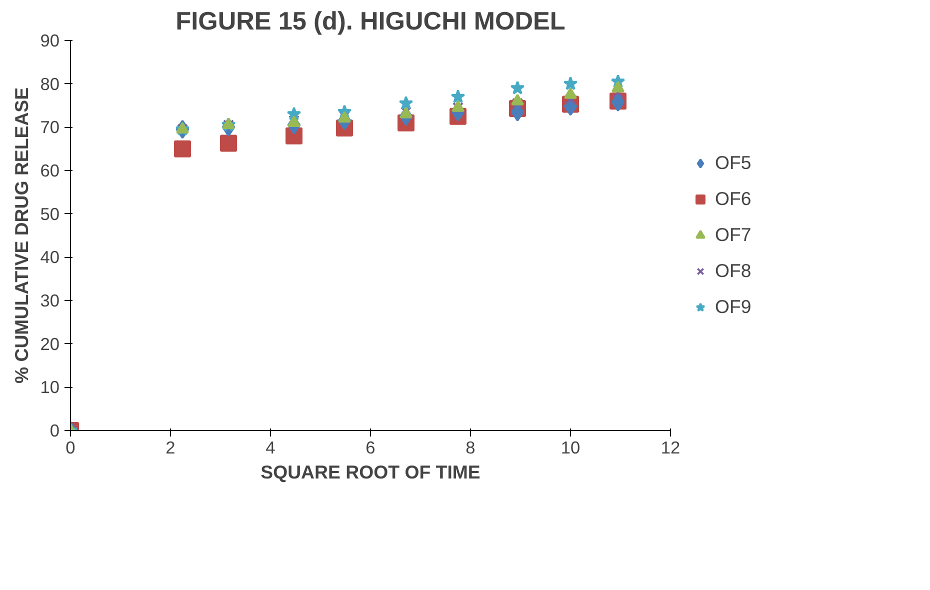 The width and height of the screenshot is (930, 590). What do you see at coordinates (371, 22) in the screenshot?
I see `chart-title: FIGURE 15 (d). HIGUCHI MODEL` at bounding box center [371, 22].